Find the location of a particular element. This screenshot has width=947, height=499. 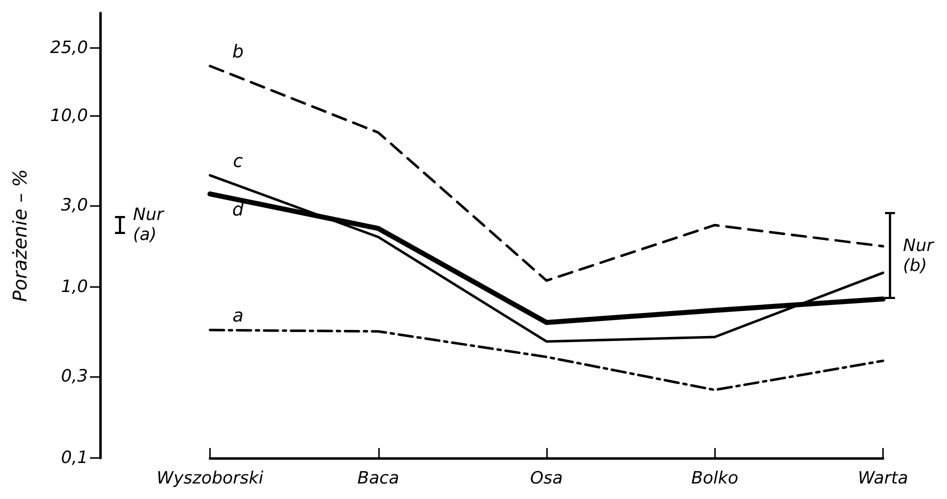

y-tick-label: 1,0 is located at coordinates (74, 286).